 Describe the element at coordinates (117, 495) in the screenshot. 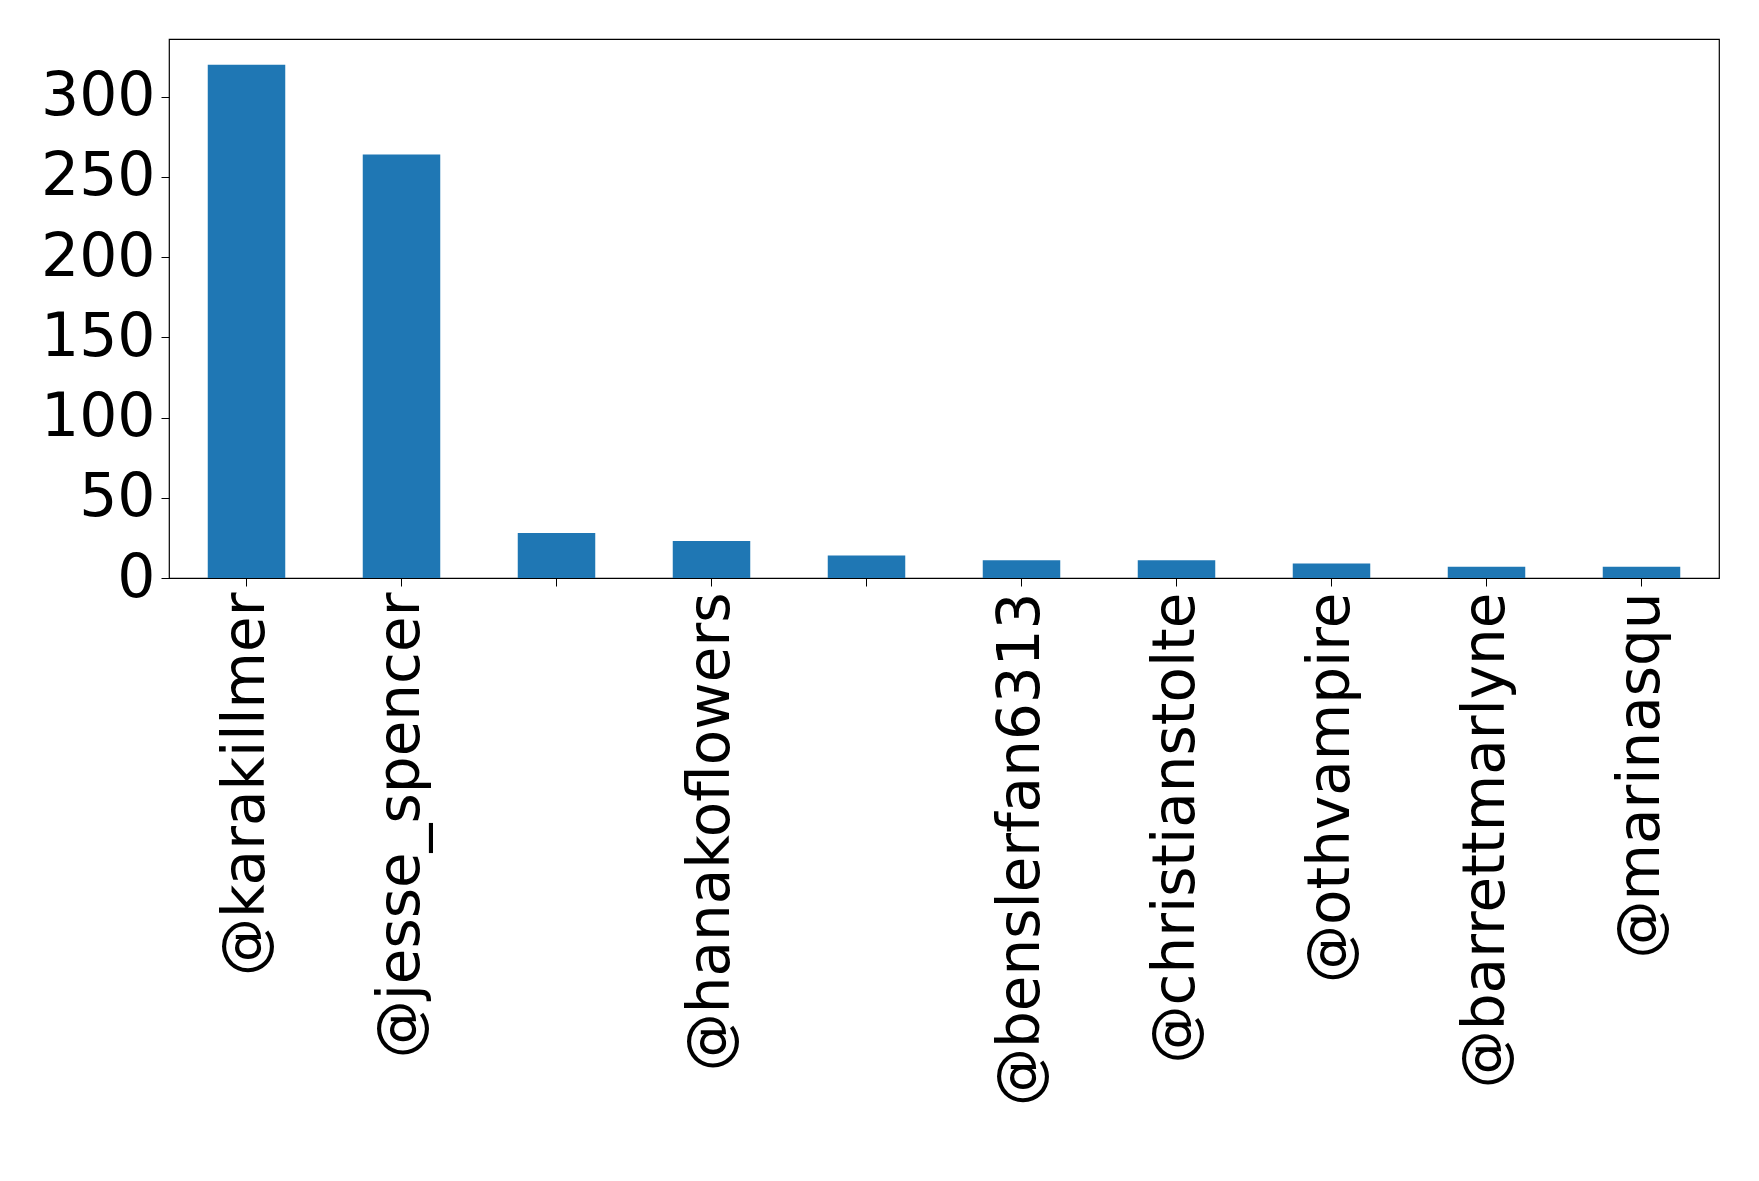

I see `y-tick-label: 50` at that location.